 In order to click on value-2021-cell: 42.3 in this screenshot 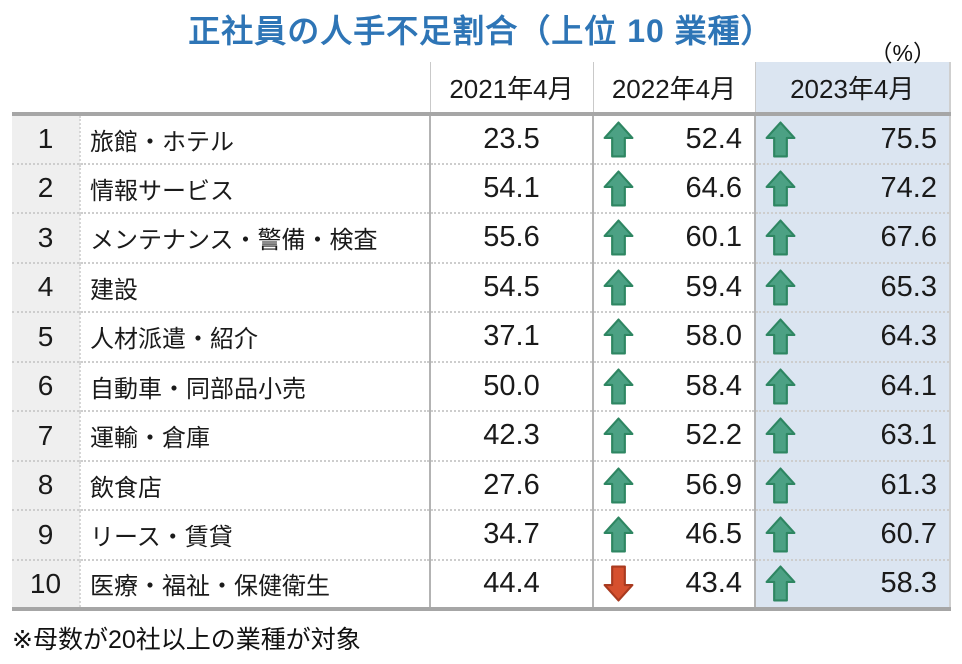, I will do `click(511, 435)`.